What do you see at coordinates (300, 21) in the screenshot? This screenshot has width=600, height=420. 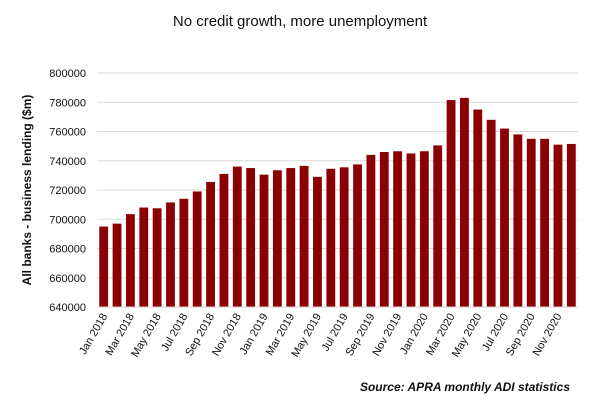 I see `chart-title: No credit growth, more unemployment` at bounding box center [300, 21].